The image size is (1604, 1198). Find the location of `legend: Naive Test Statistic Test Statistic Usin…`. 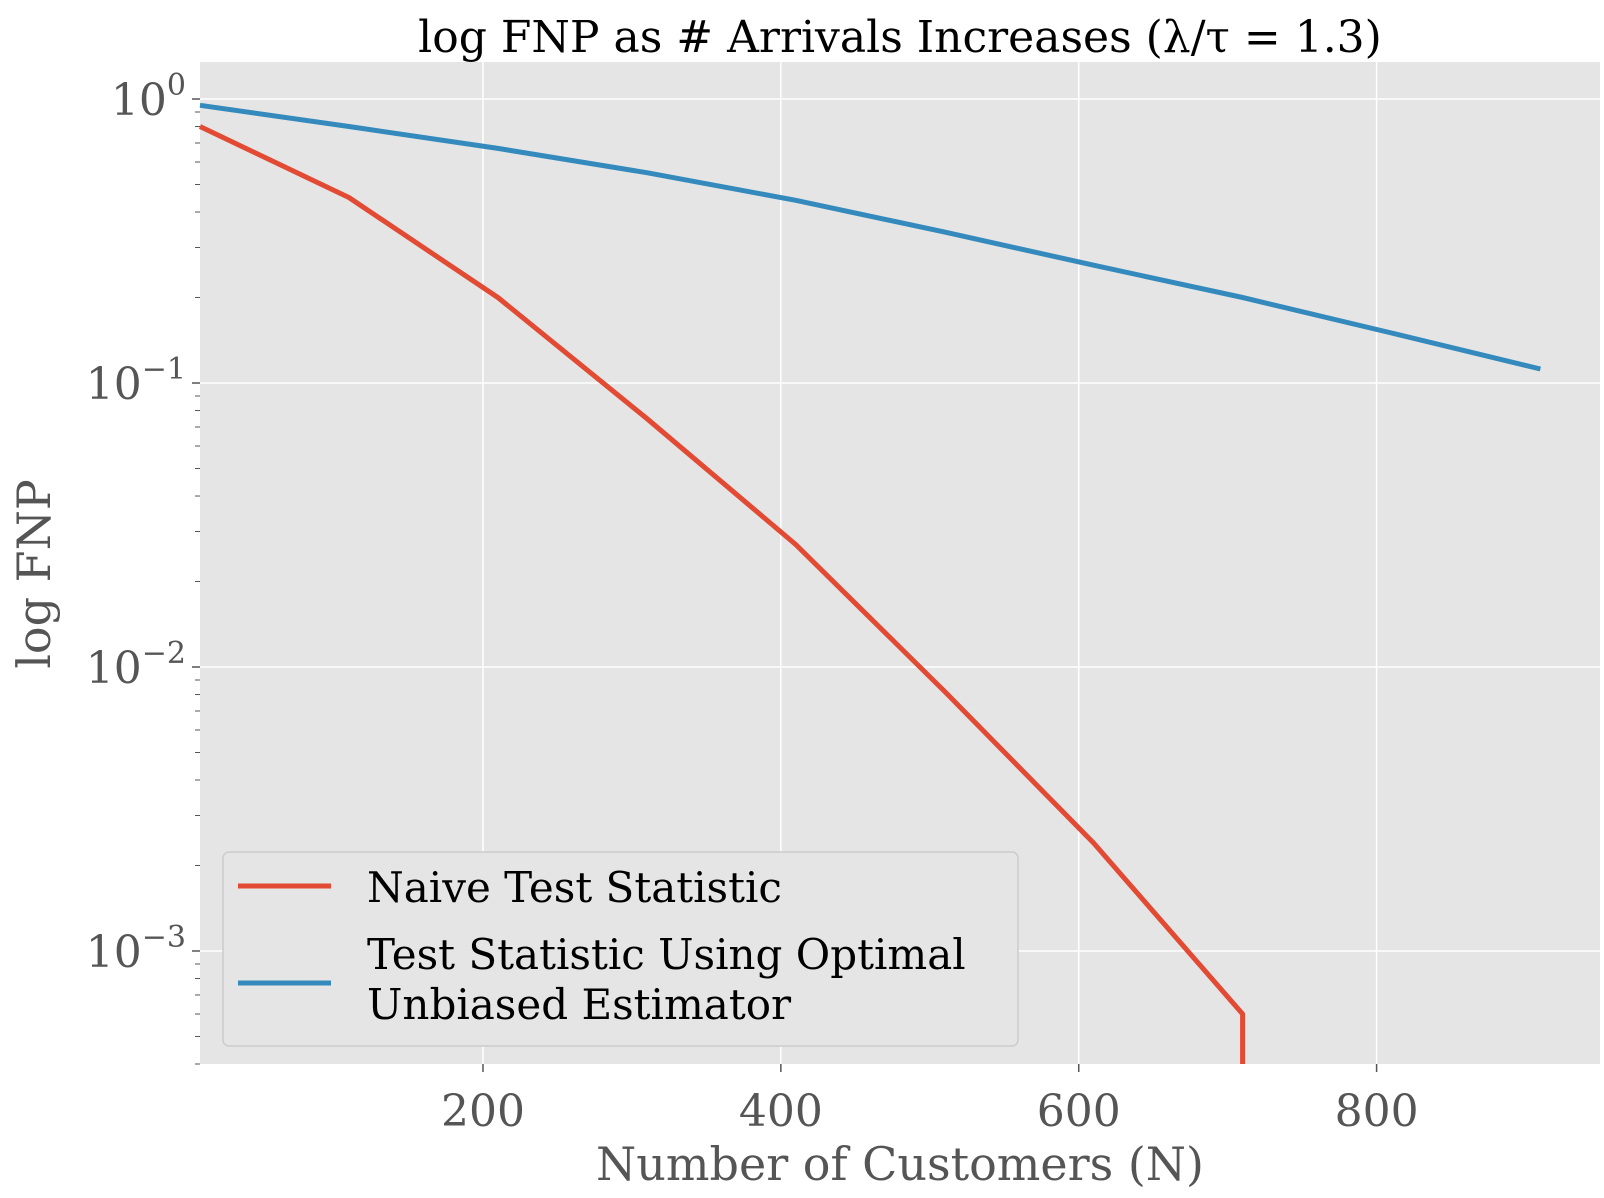

legend: Naive Test Statistic Test Statistic Usin… is located at coordinates (620, 949).